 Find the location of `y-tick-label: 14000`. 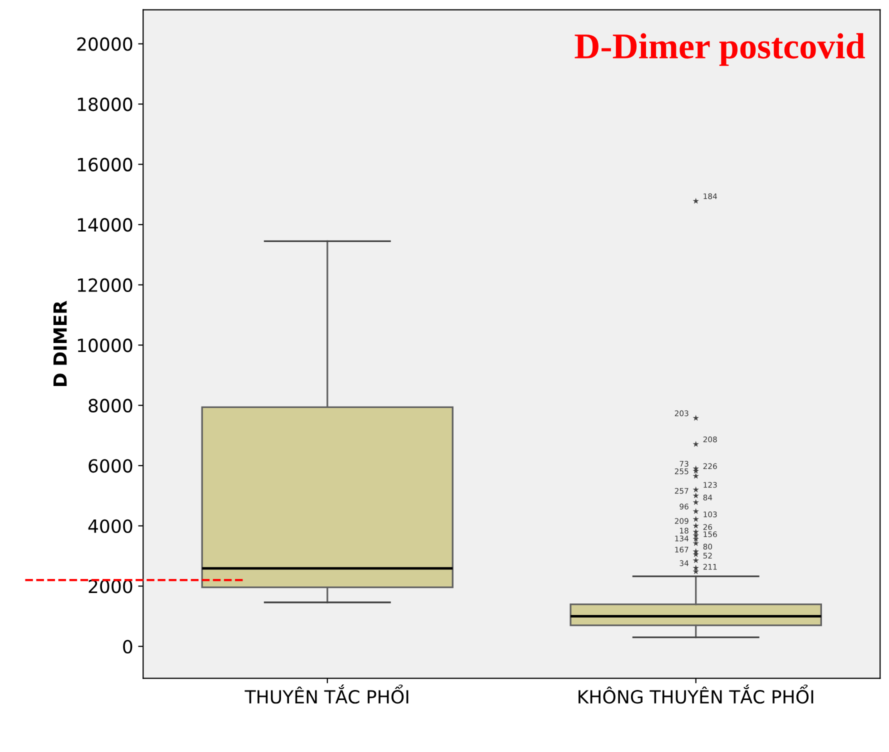

y-tick-label: 14000 is located at coordinates (105, 225).